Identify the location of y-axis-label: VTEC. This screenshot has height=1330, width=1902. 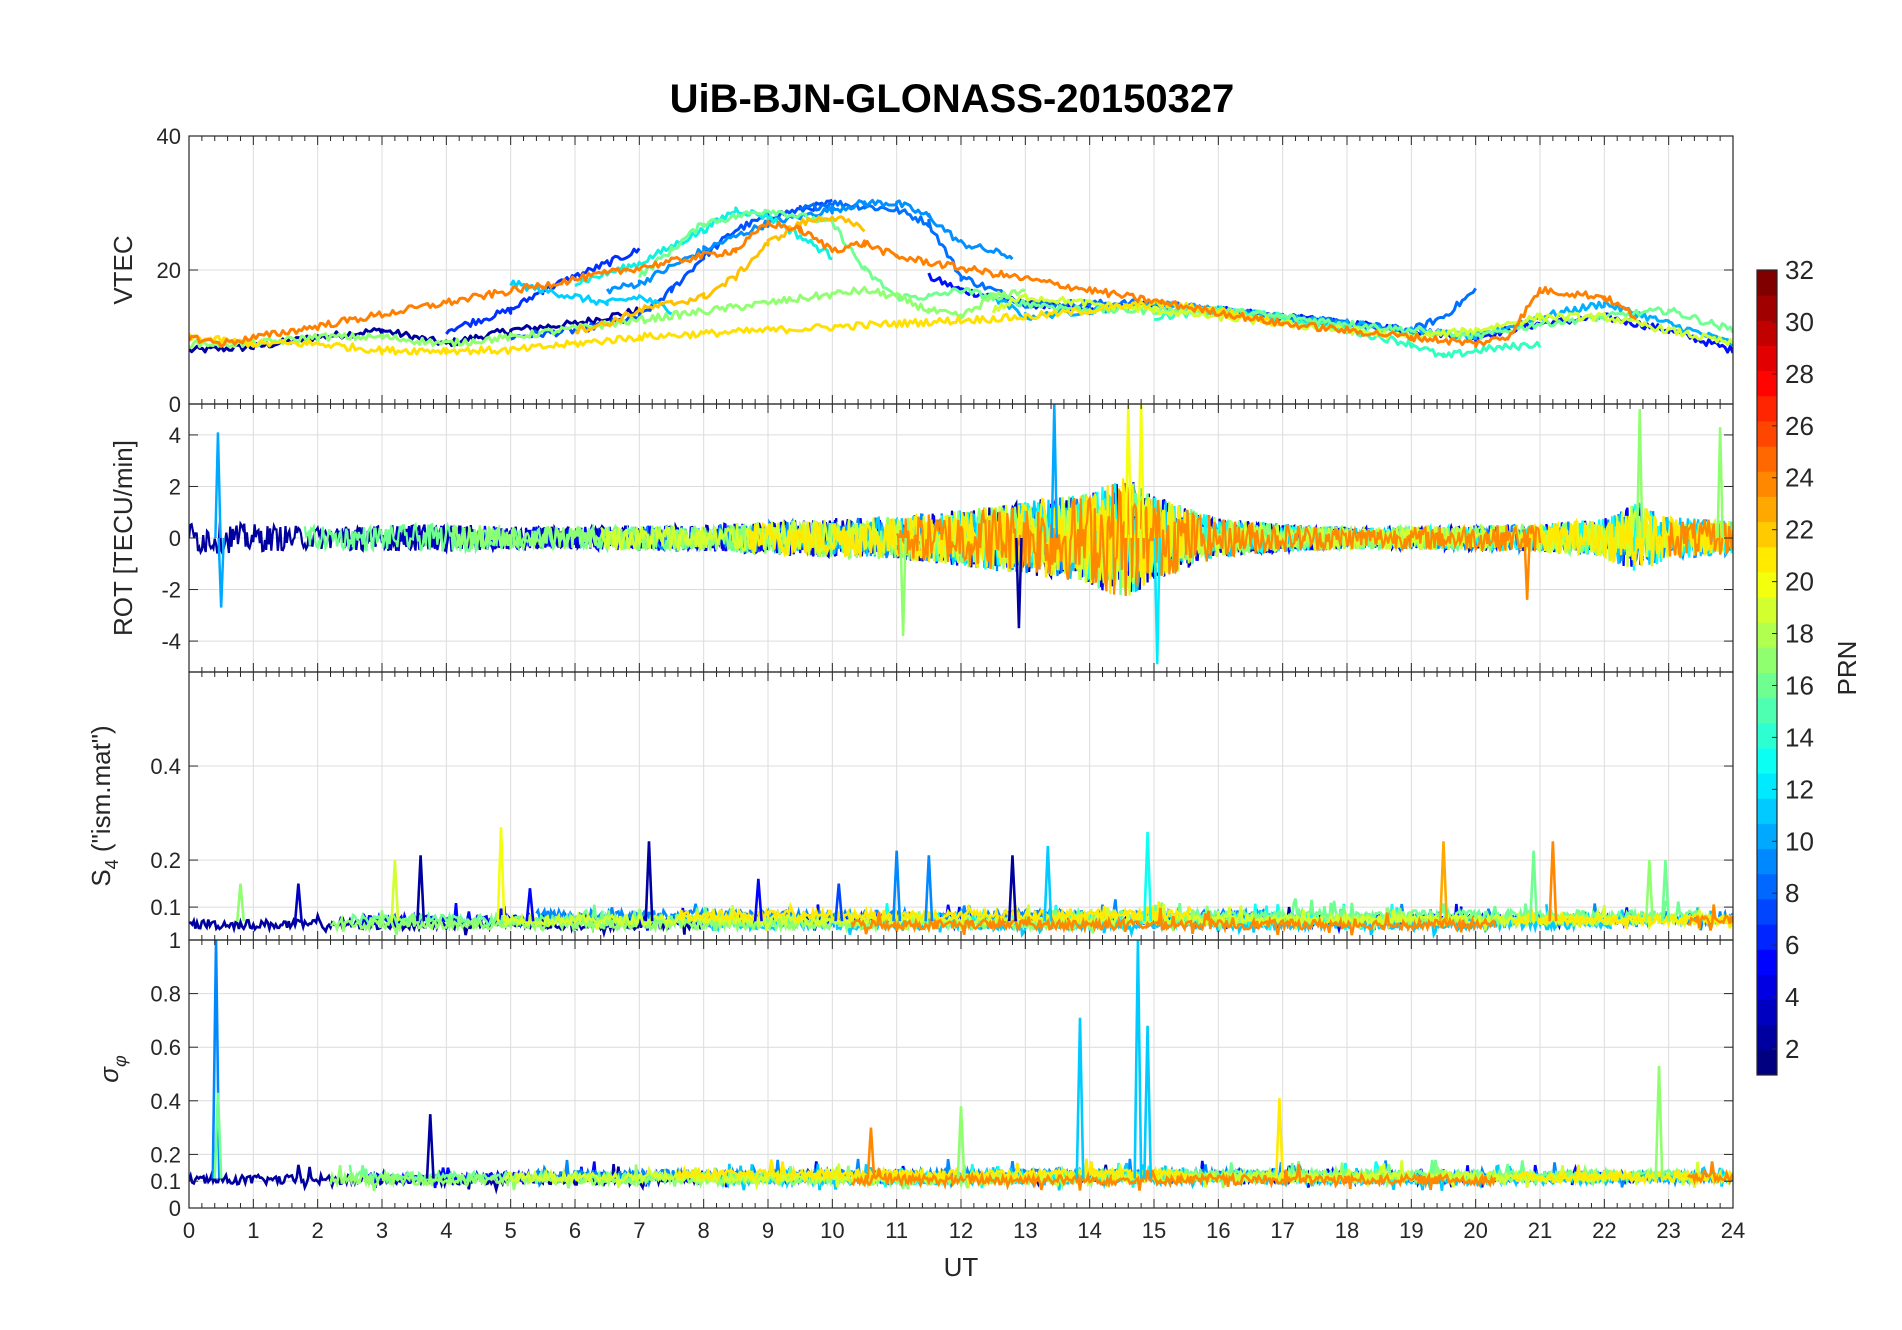
(123, 269).